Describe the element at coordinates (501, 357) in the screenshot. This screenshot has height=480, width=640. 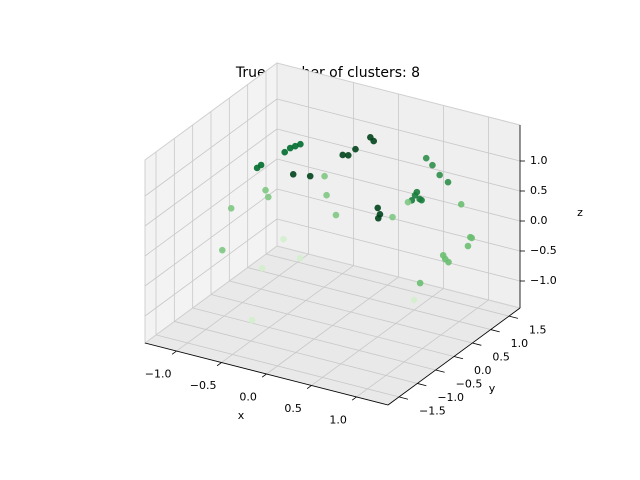
I see `y-tick-label: 0.5` at that location.